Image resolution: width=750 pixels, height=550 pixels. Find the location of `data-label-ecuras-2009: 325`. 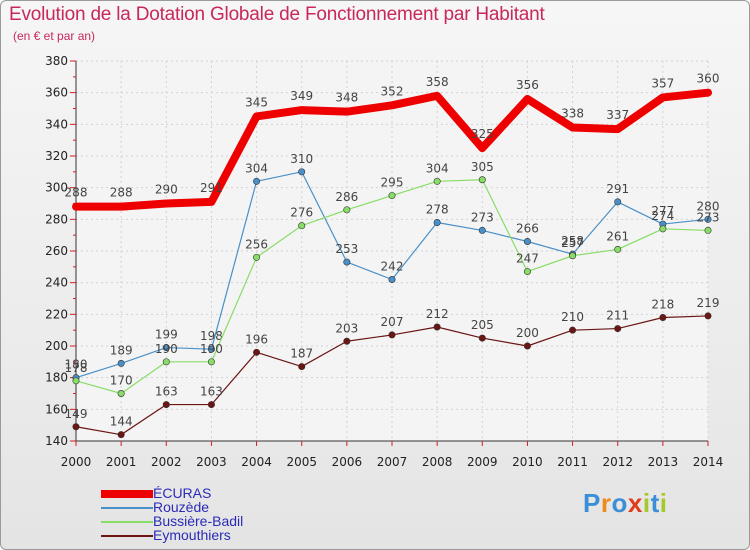

data-label-ecuras-2009: 325 is located at coordinates (482, 134).